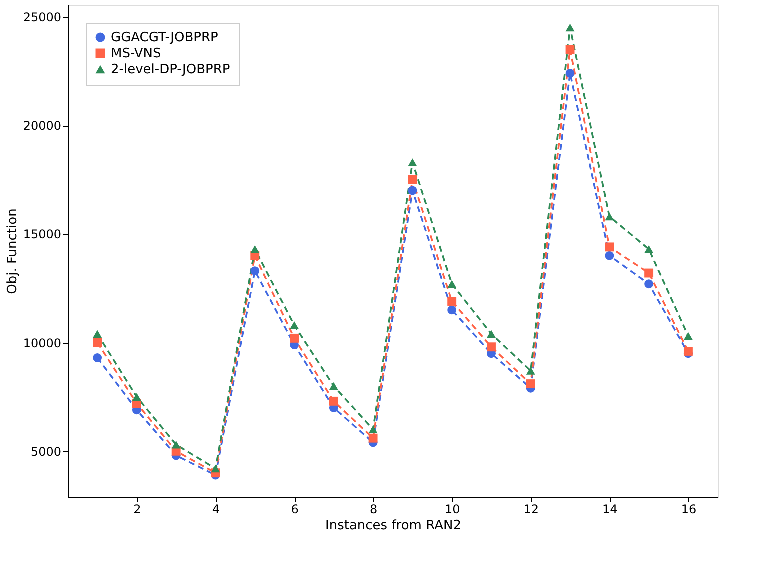 The height and width of the screenshot is (570, 769). What do you see at coordinates (610, 509) in the screenshot?
I see `x-tick-label: 14` at bounding box center [610, 509].